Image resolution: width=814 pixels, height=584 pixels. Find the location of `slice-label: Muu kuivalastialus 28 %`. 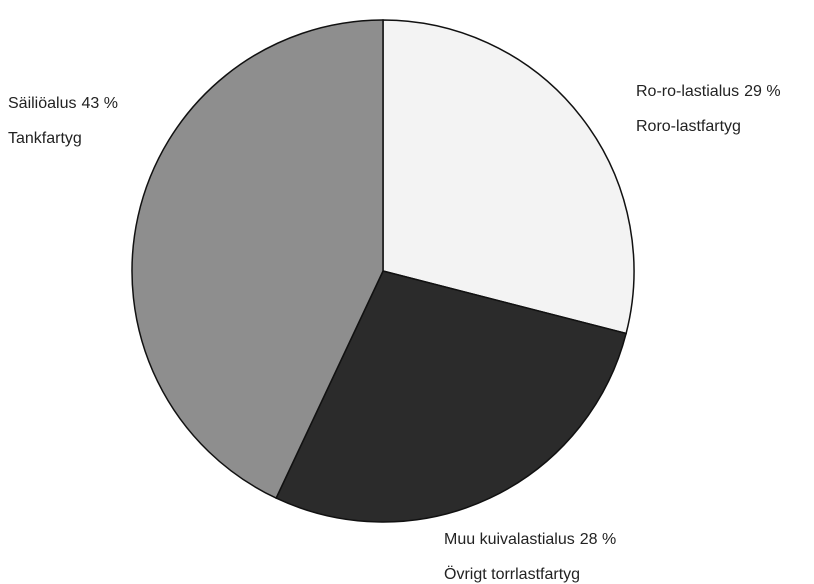

slice-label: Muu kuivalastialus 28 % is located at coordinates (530, 539).